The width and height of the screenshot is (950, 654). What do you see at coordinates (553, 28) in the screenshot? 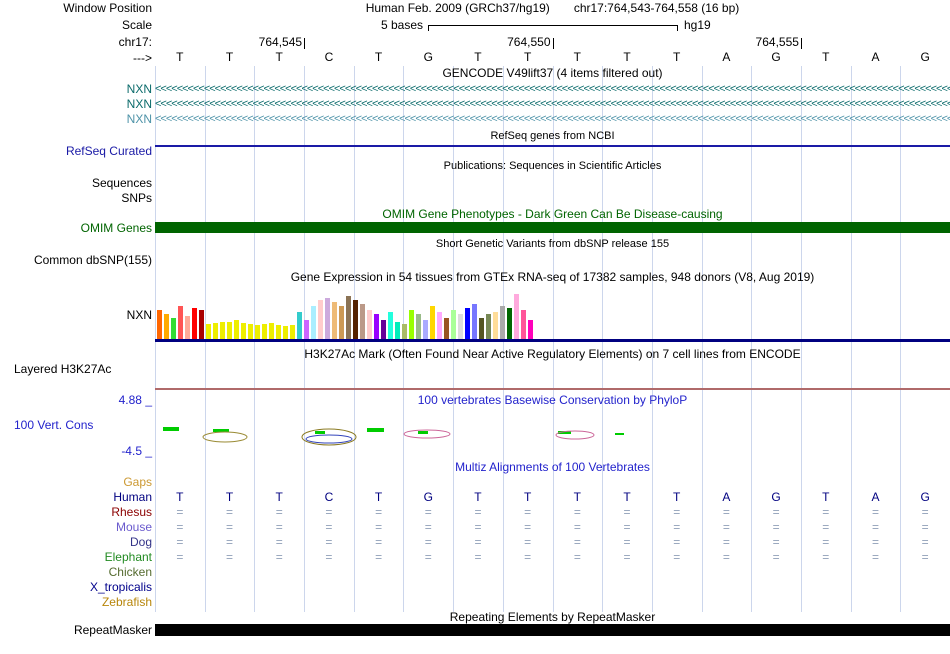
I see `scale-bar` at bounding box center [553, 28].